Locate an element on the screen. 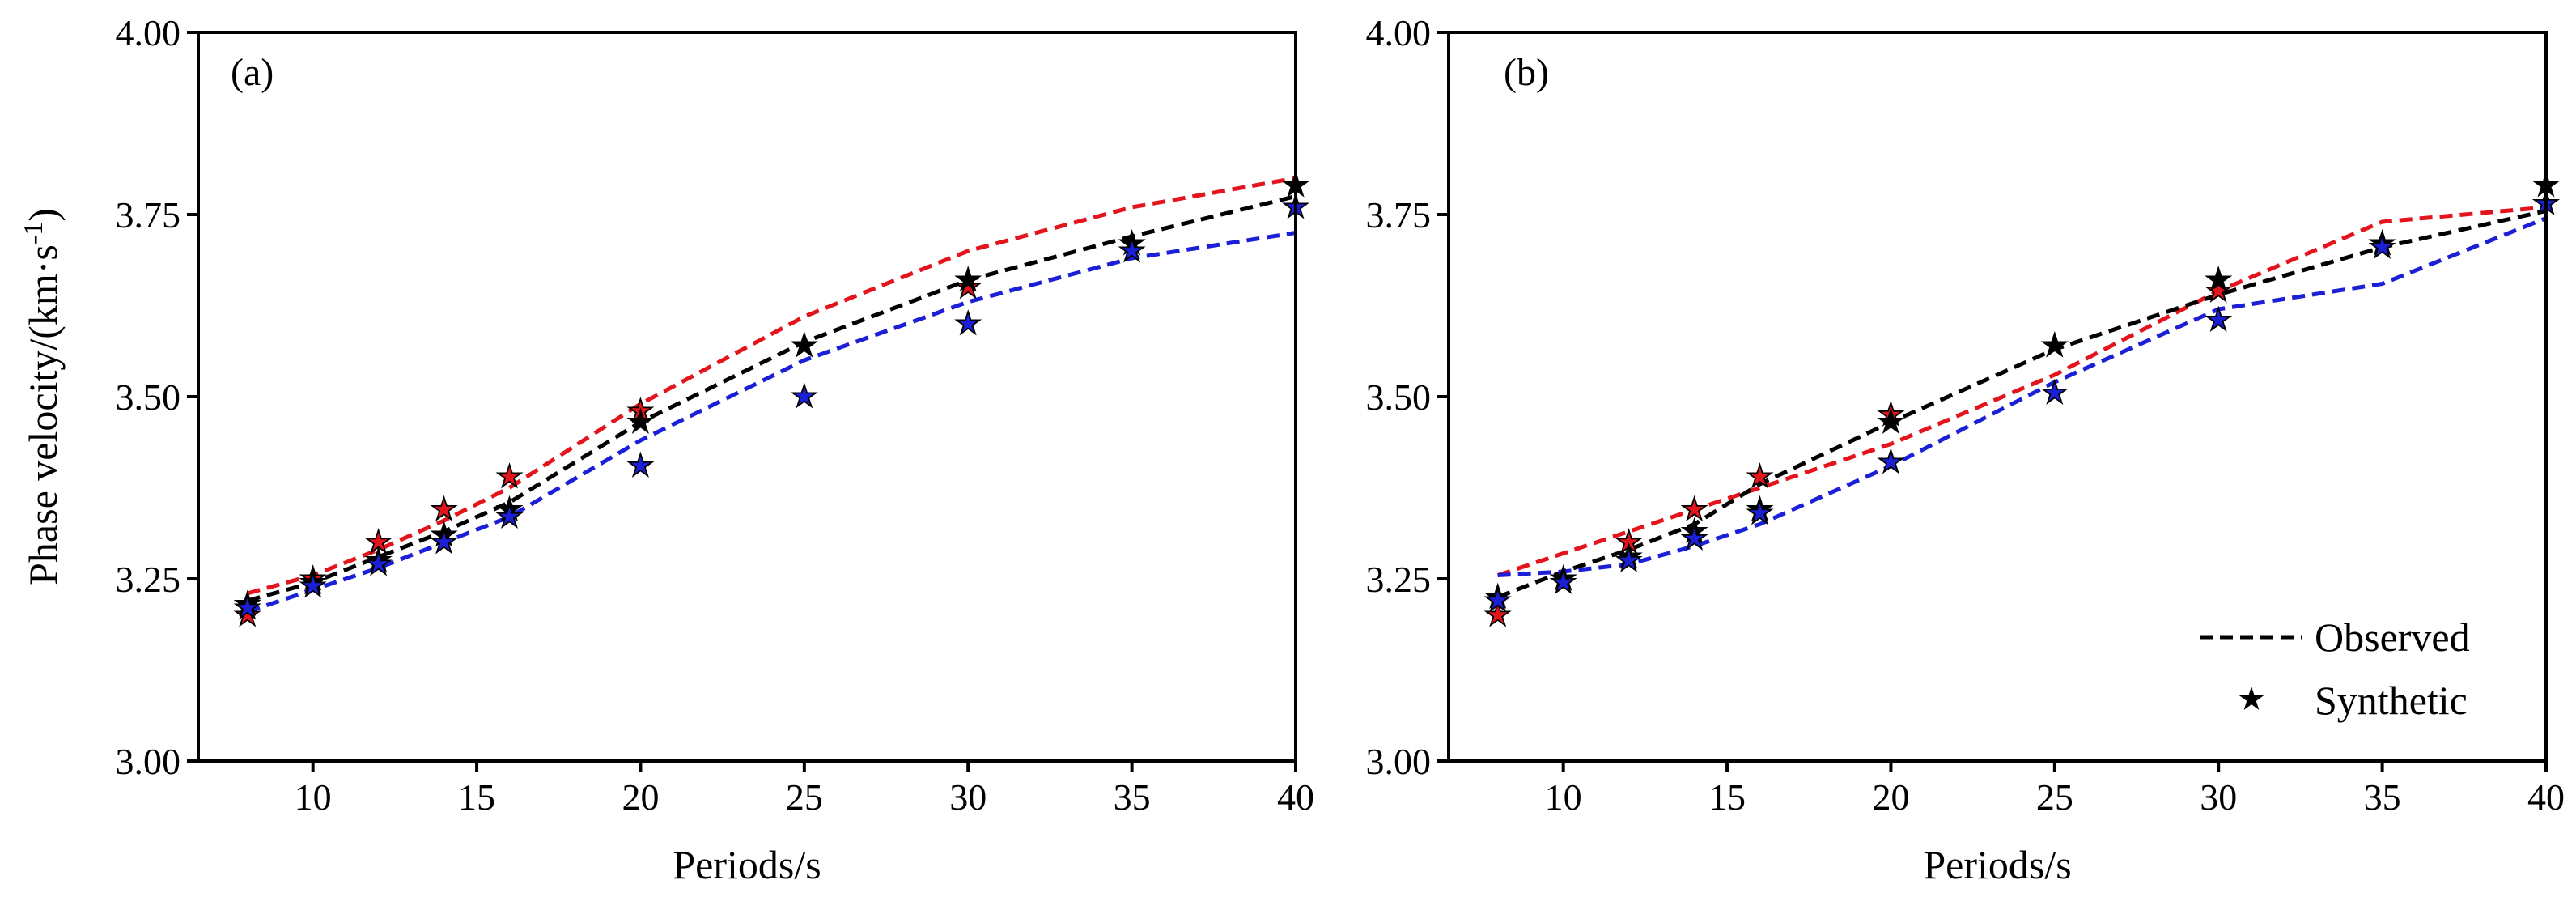 The width and height of the screenshot is (2576, 897). panel-a-x-tick-label: 35 is located at coordinates (1132, 797).